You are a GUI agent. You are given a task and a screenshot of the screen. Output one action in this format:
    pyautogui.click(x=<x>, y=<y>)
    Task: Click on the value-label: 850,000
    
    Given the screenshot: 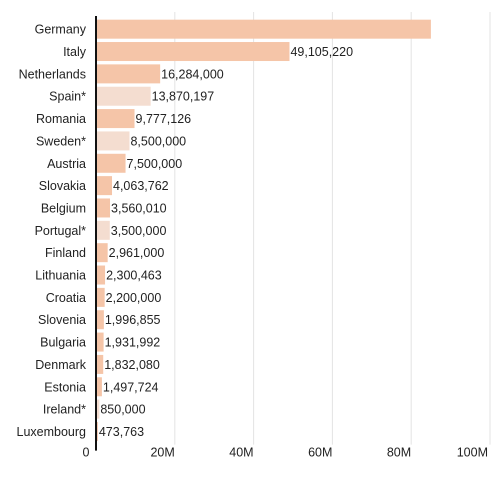 What is the action you would take?
    pyautogui.click(x=122, y=410)
    